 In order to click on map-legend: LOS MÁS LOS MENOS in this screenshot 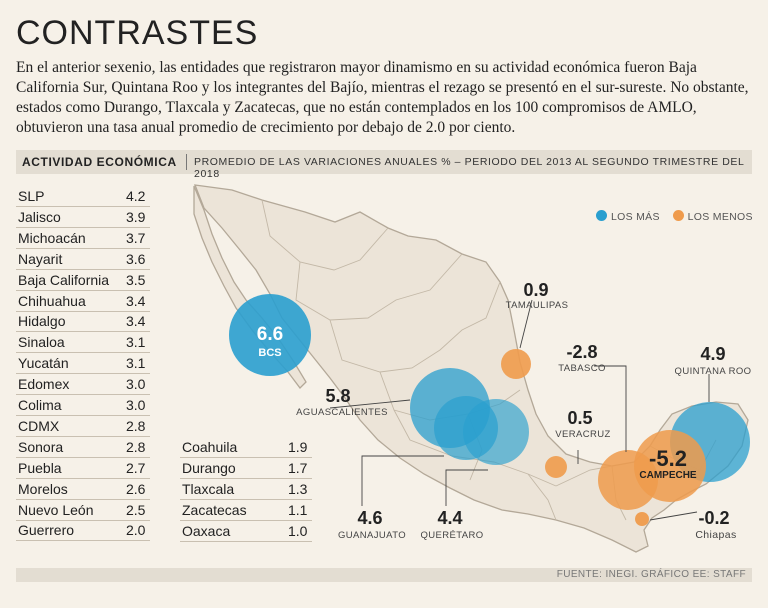, I will do `click(674, 216)`.